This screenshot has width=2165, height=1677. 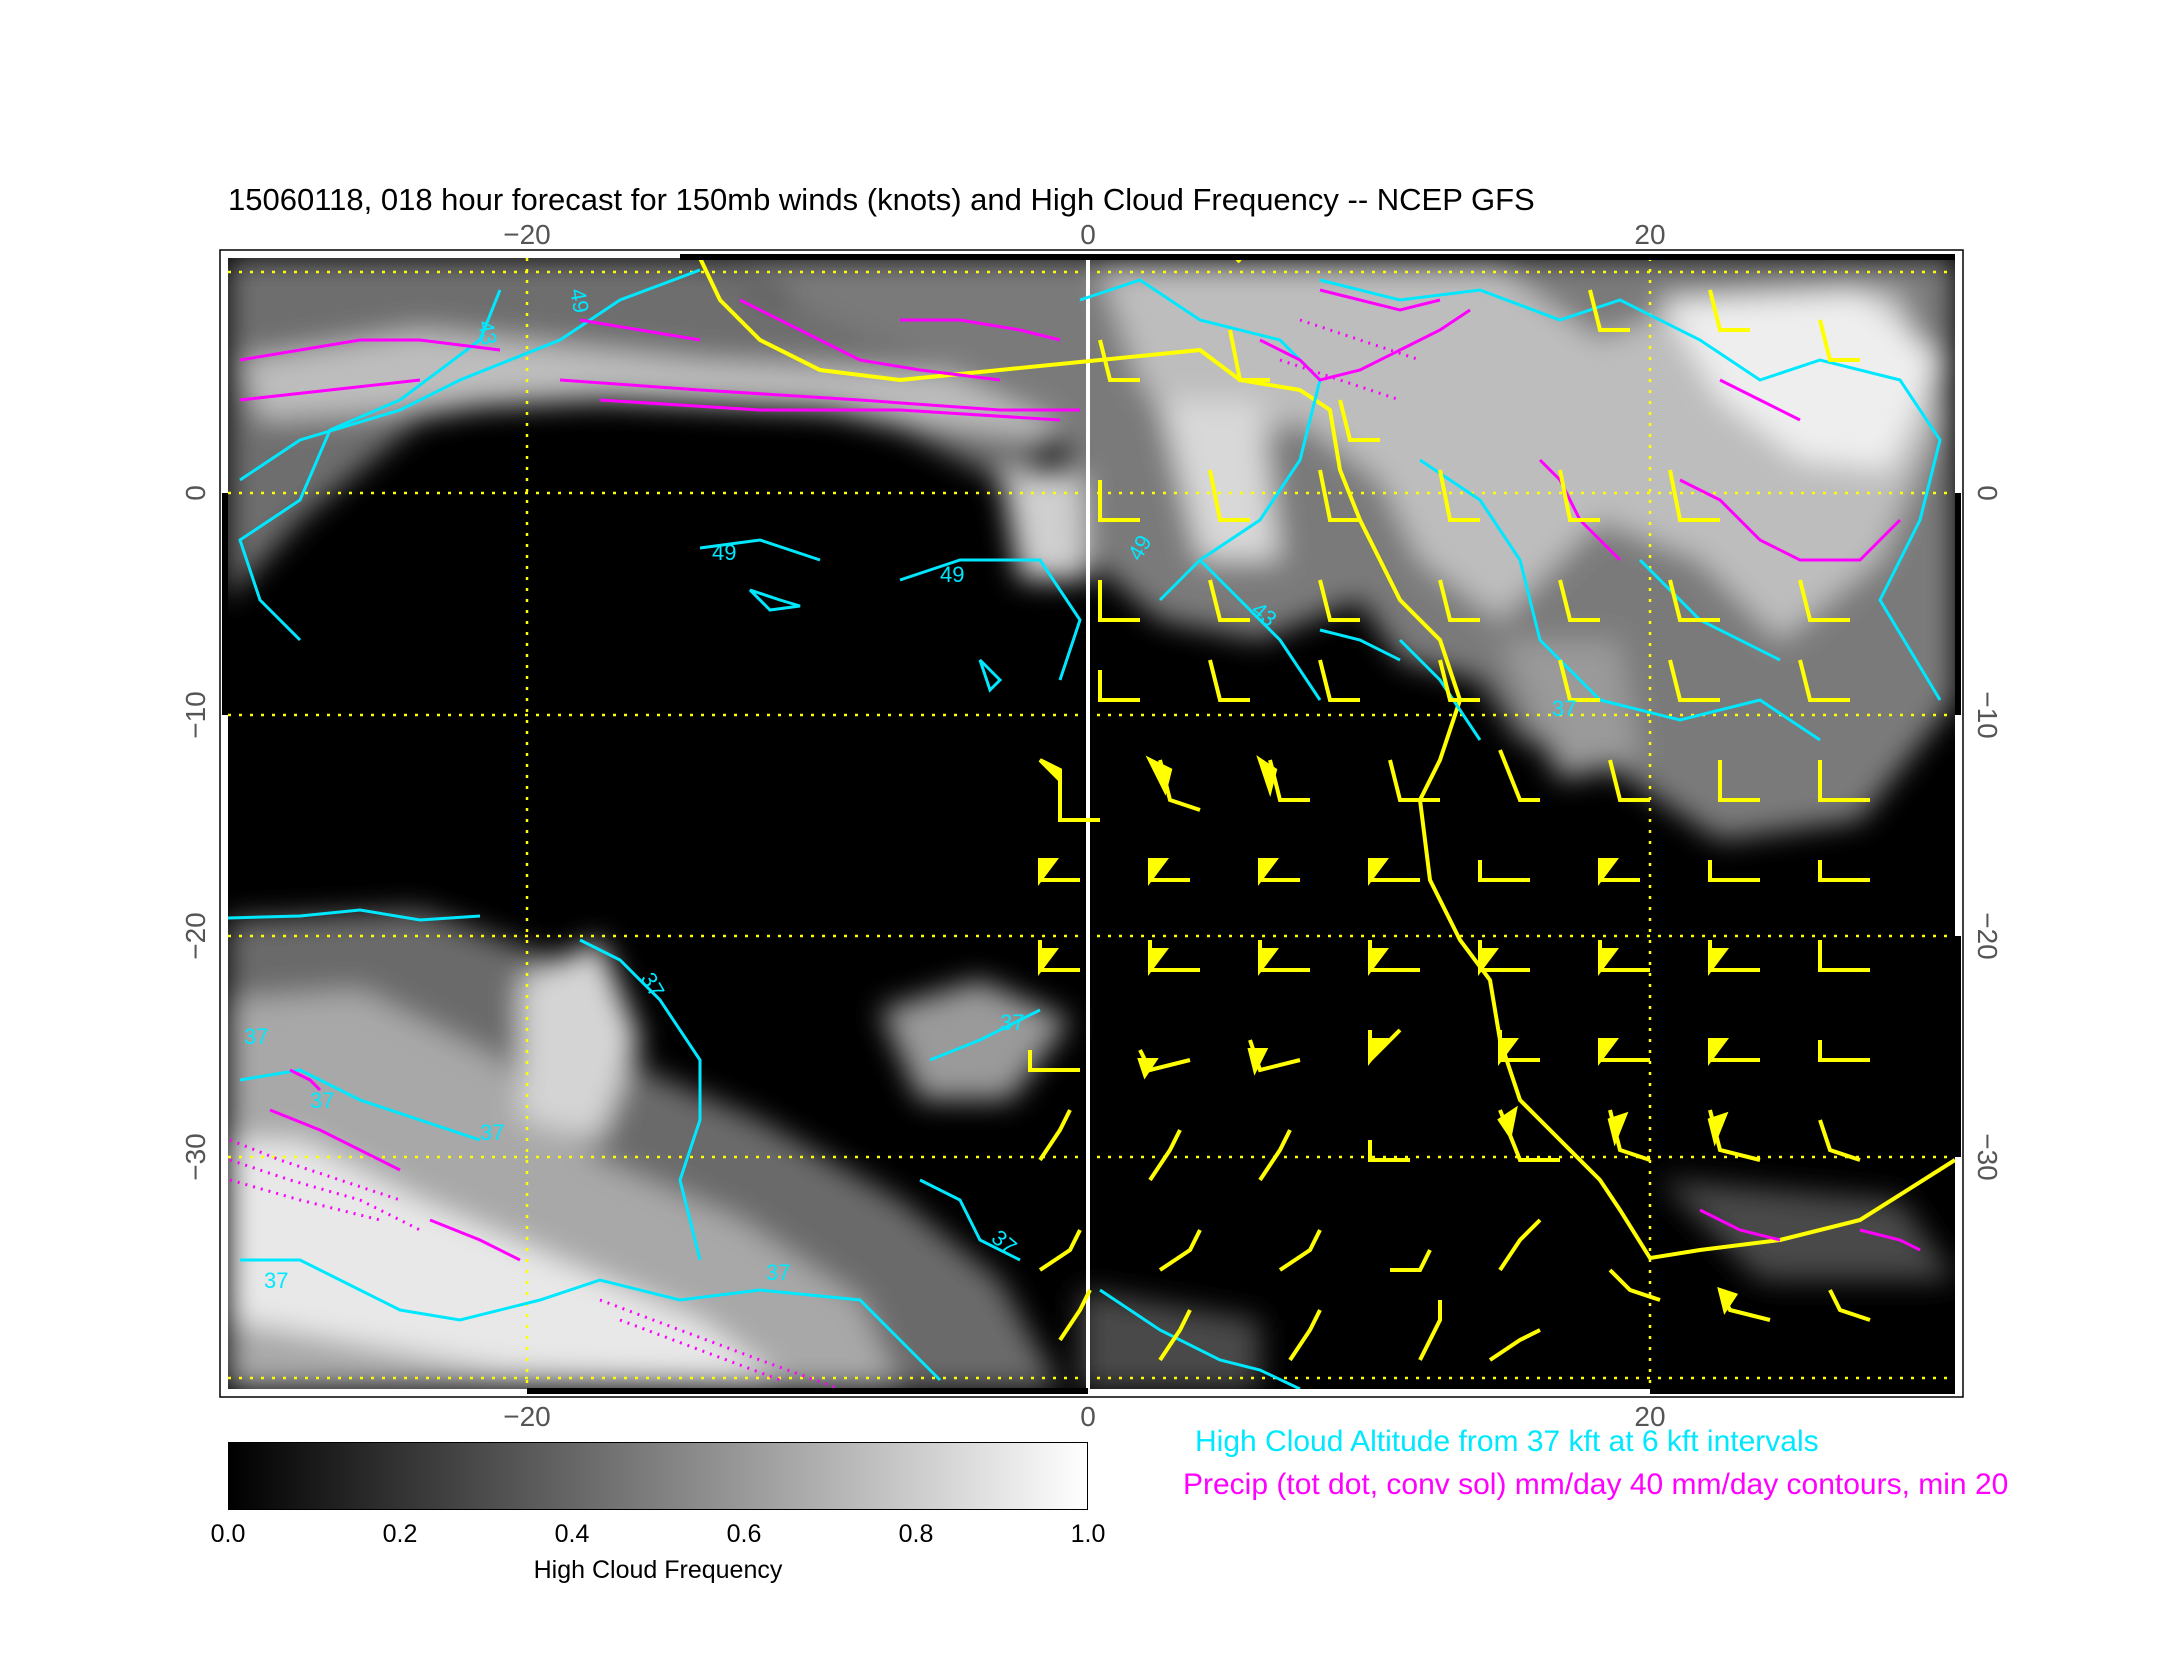 What do you see at coordinates (487, 333) in the screenshot?
I see `contour-label: 43` at bounding box center [487, 333].